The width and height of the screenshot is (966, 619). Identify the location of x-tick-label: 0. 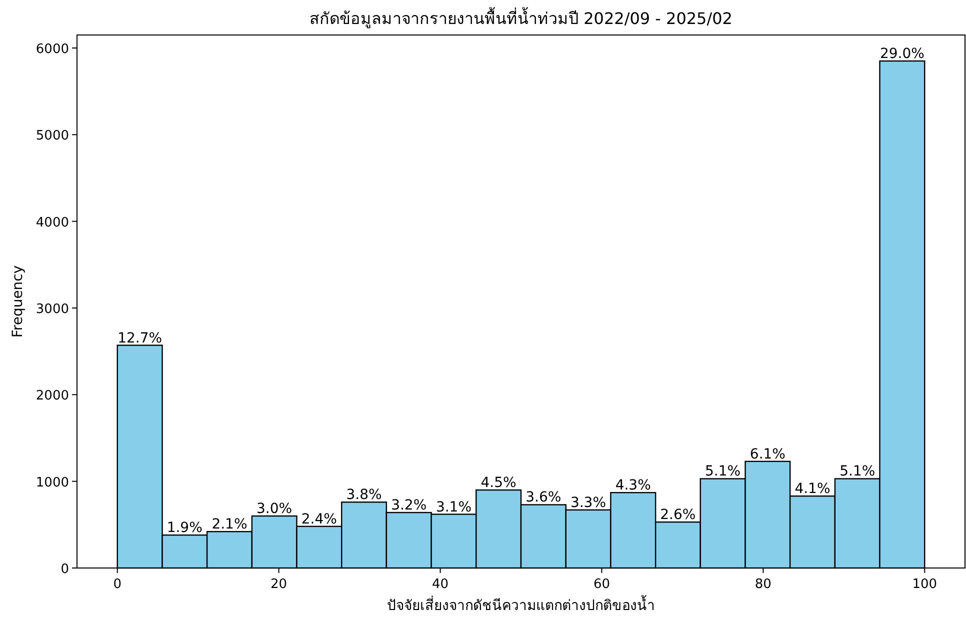
(117, 584).